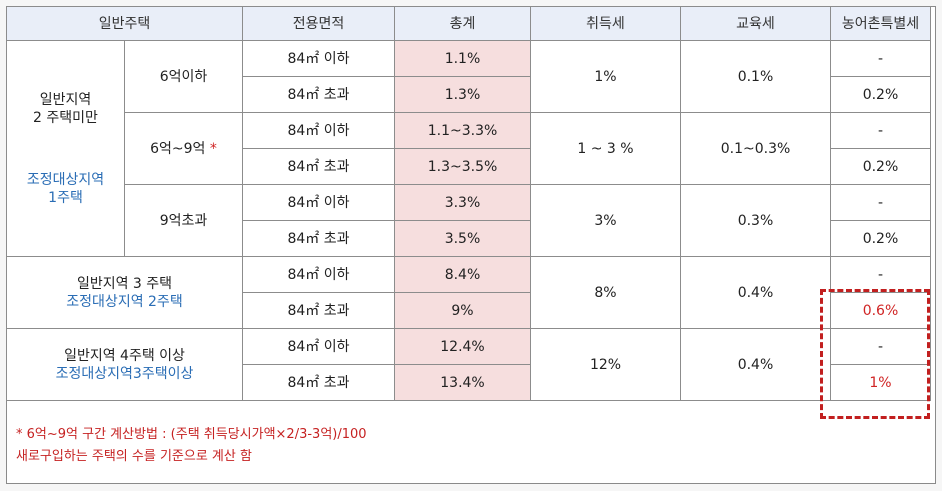 This screenshot has height=491, width=942. What do you see at coordinates (124, 283) in the screenshot?
I see `group2-label-text: 일반지역 3 주택` at bounding box center [124, 283].